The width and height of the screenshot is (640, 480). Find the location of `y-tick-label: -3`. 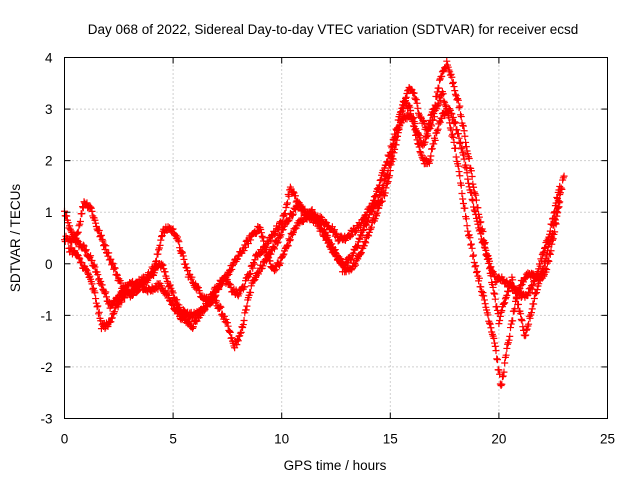

y-tick-label: -3 is located at coordinates (46, 419).